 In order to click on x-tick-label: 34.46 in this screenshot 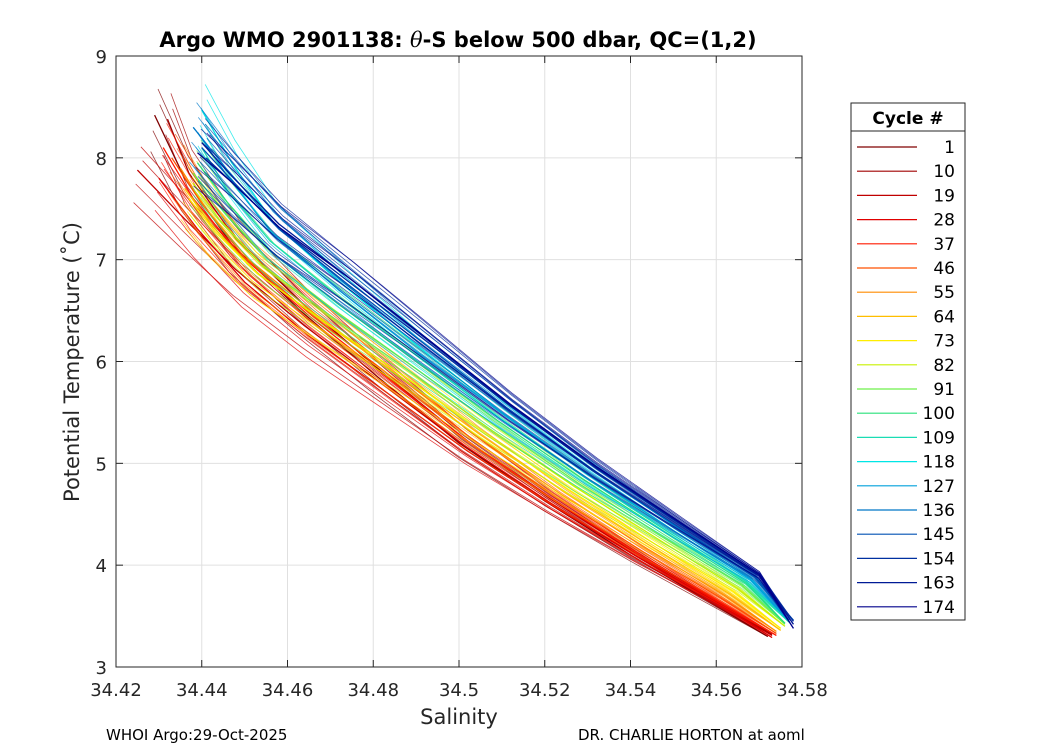, I will do `click(288, 690)`.